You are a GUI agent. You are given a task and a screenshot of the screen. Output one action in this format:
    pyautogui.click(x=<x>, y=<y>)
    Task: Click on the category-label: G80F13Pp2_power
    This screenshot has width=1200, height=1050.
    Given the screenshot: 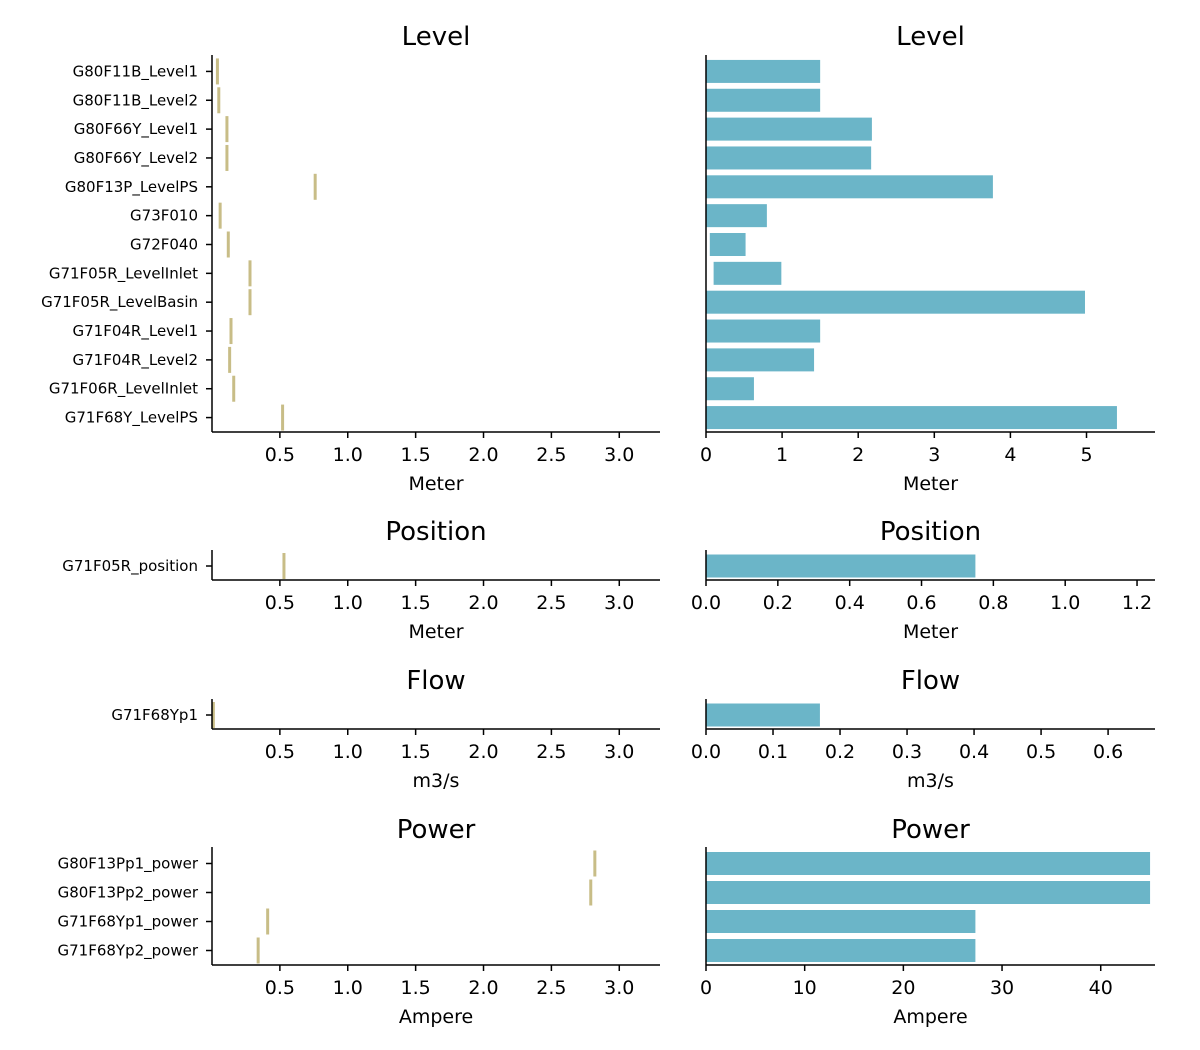 What is the action you would take?
    pyautogui.click(x=128, y=893)
    